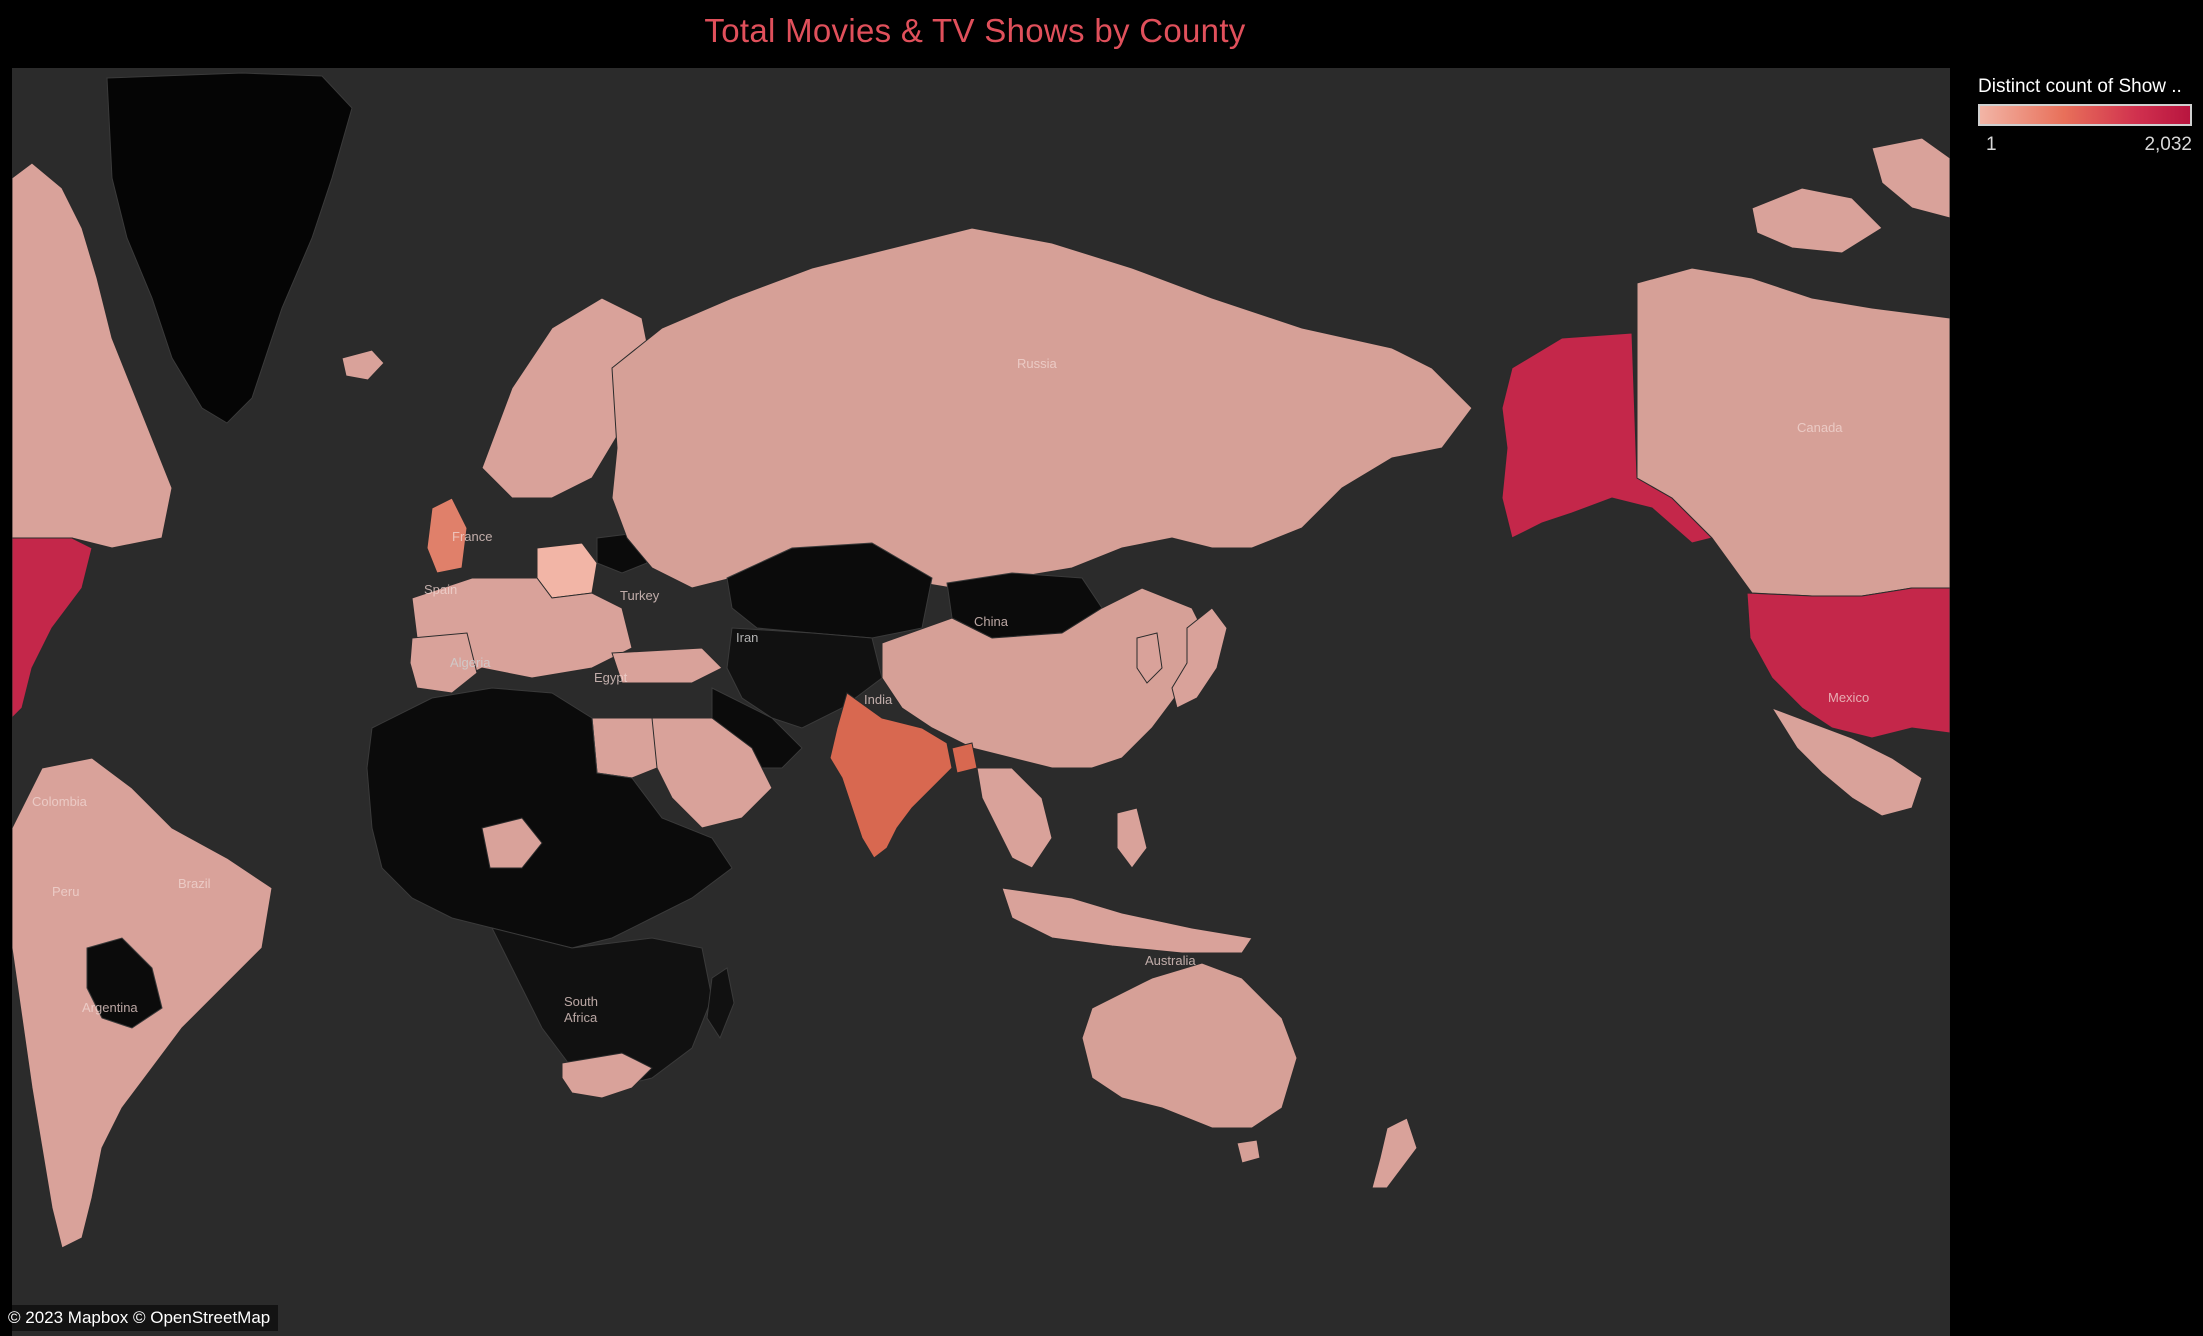  What do you see at coordinates (229, 248) in the screenshot?
I see `region-greenland` at bounding box center [229, 248].